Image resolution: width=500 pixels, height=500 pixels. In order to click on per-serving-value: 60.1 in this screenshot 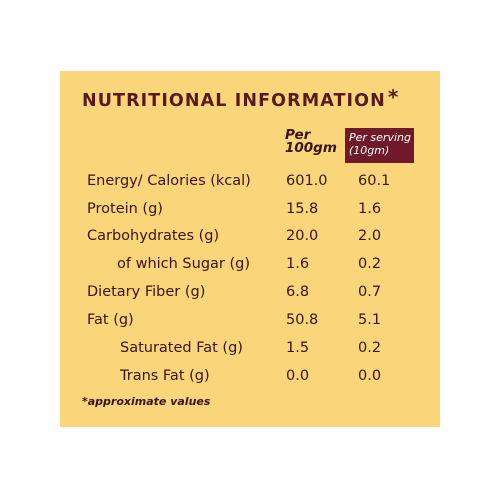, I will do `click(374, 181)`.